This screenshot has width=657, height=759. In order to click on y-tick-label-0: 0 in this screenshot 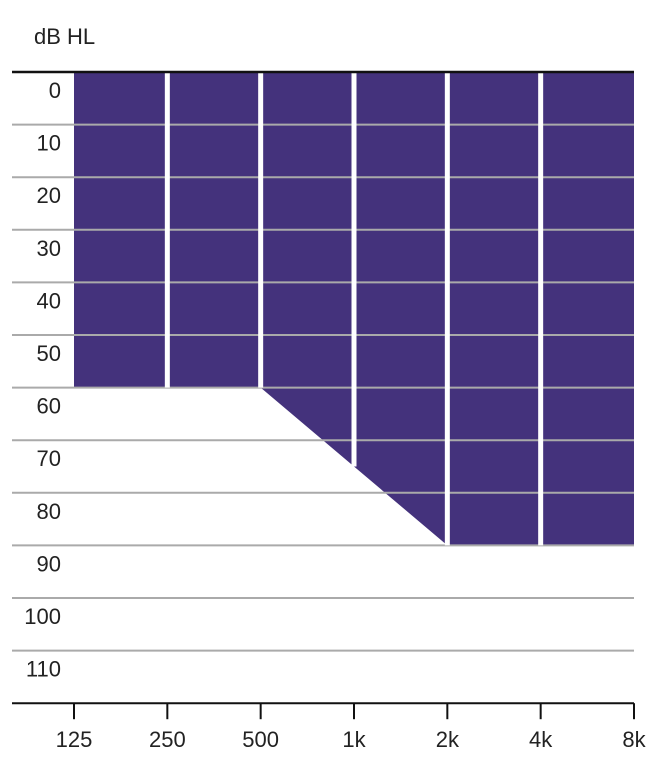, I will do `click(55, 90)`.